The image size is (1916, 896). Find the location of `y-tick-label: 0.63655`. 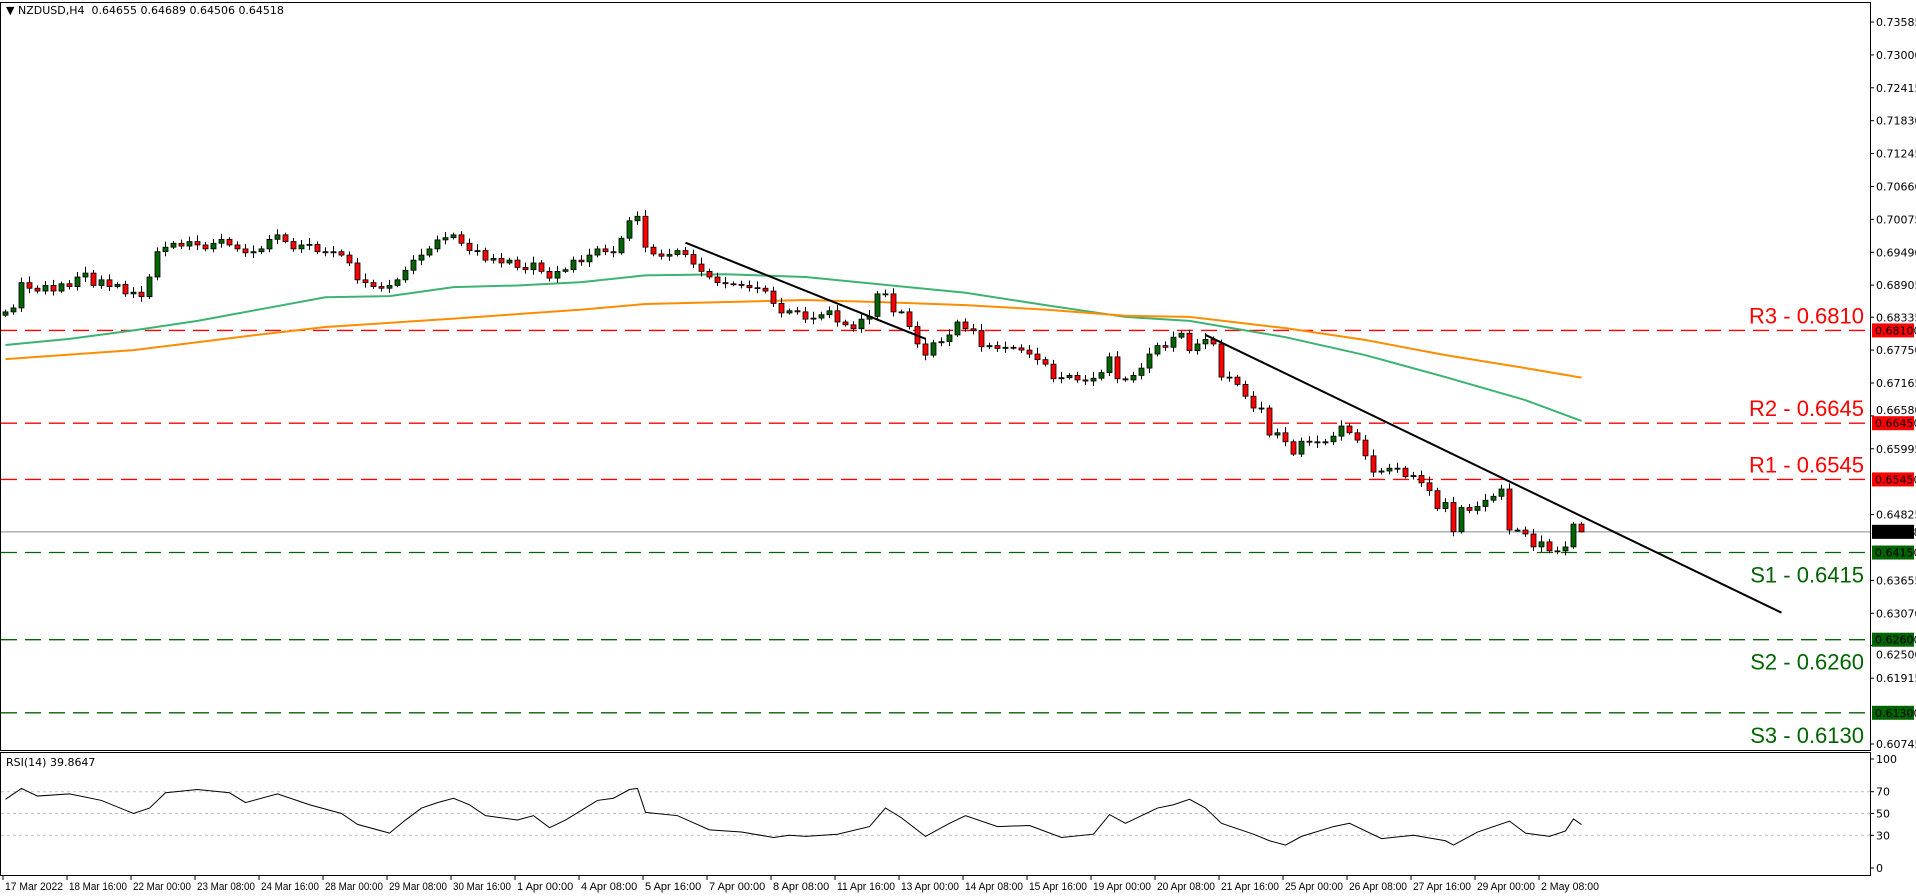

y-tick-label: 0.63655 is located at coordinates (1896, 580).